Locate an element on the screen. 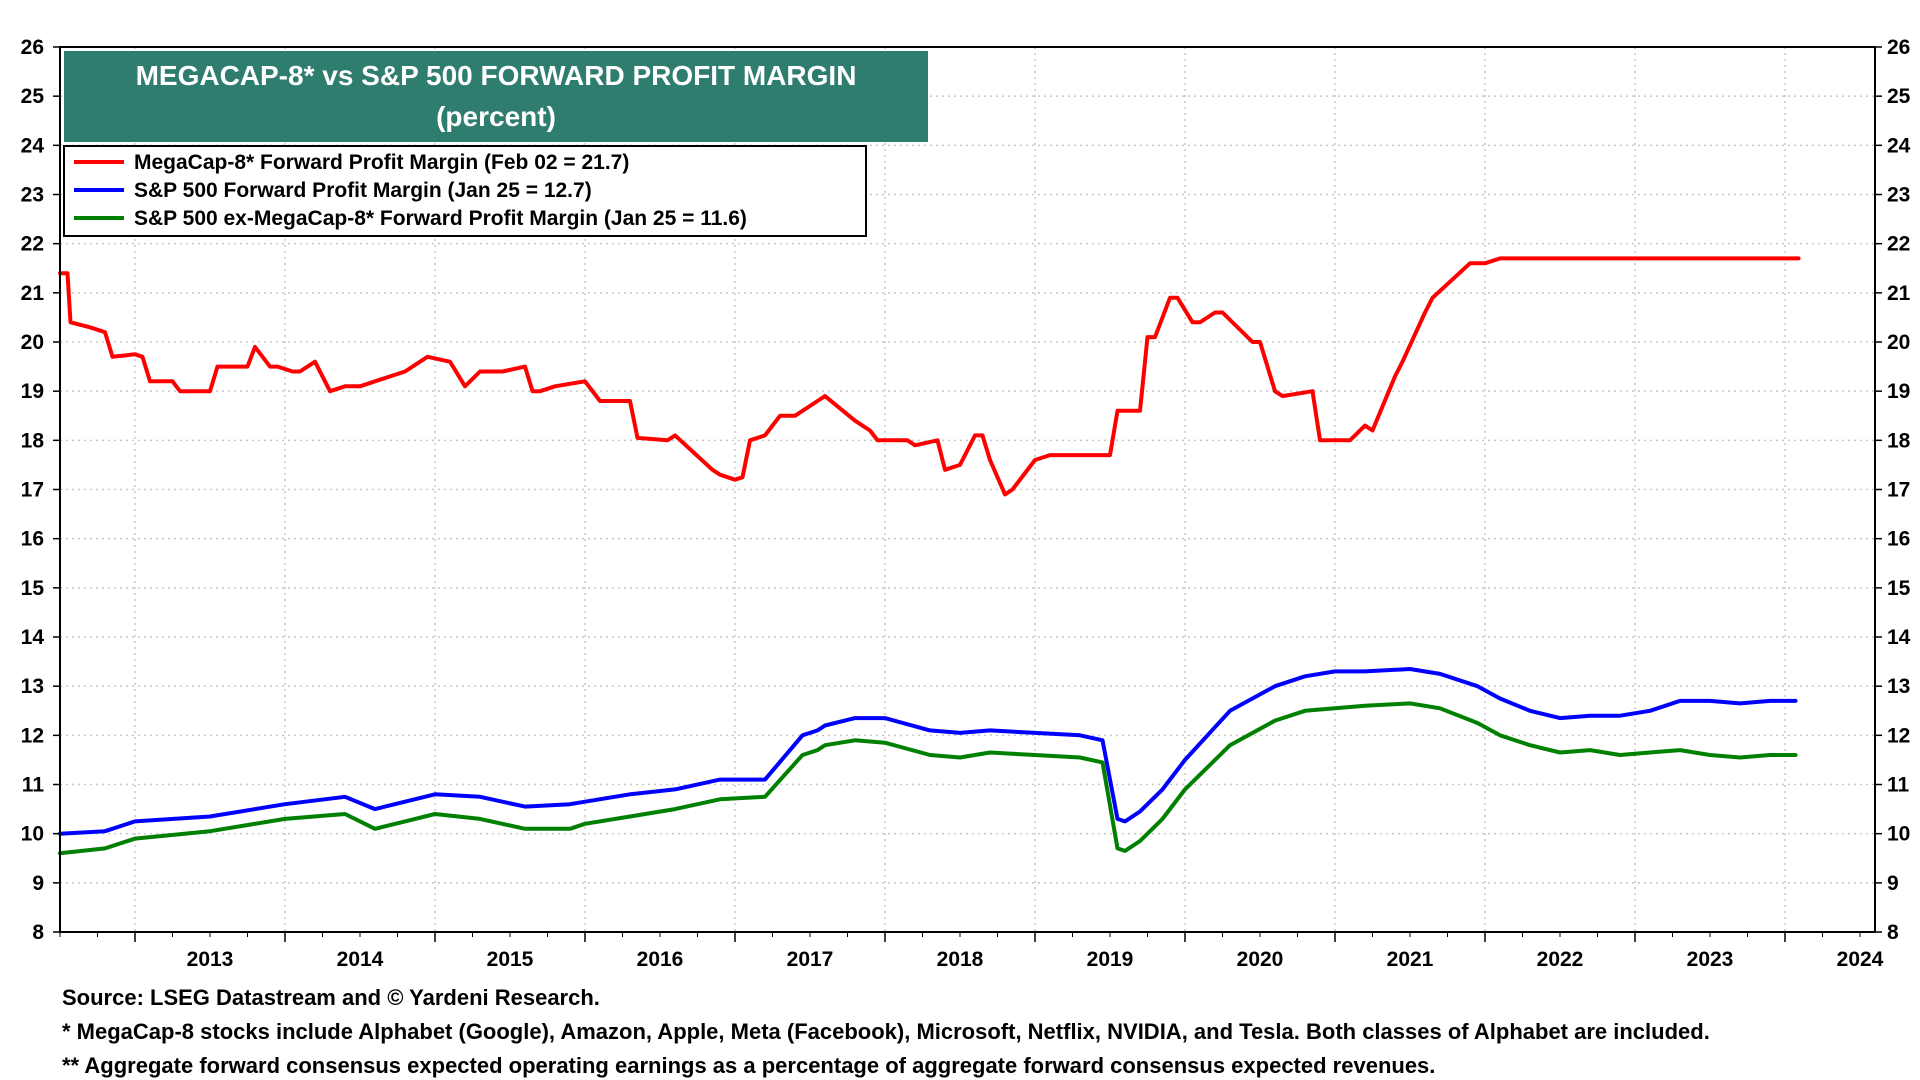 The width and height of the screenshot is (1920, 1080). x-tick-label: 2023 is located at coordinates (1710, 959).